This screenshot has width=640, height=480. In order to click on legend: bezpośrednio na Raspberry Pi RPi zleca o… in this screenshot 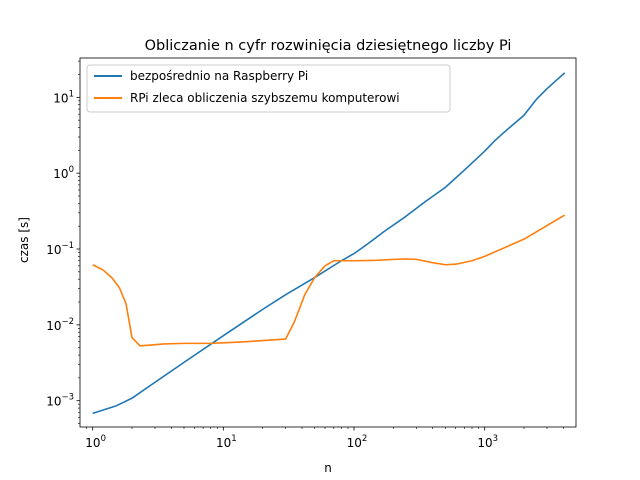, I will do `click(268, 88)`.